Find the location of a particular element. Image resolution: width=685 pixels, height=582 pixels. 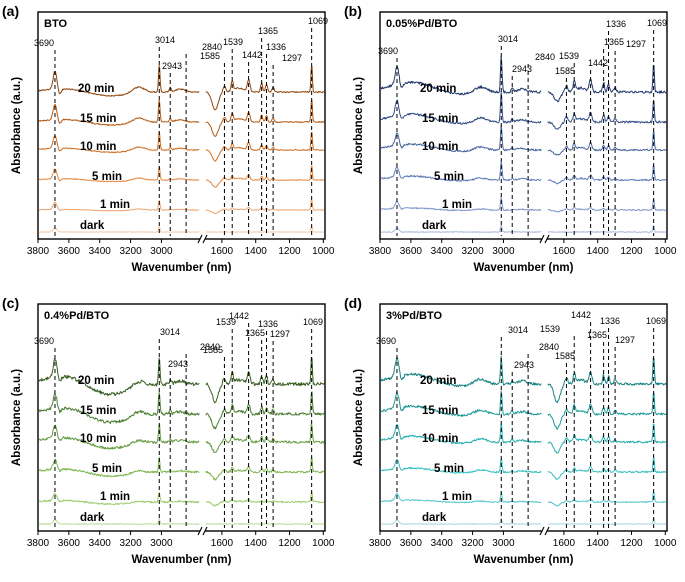

sample-label: 0.05%Pd/BTO is located at coordinates (422, 24).